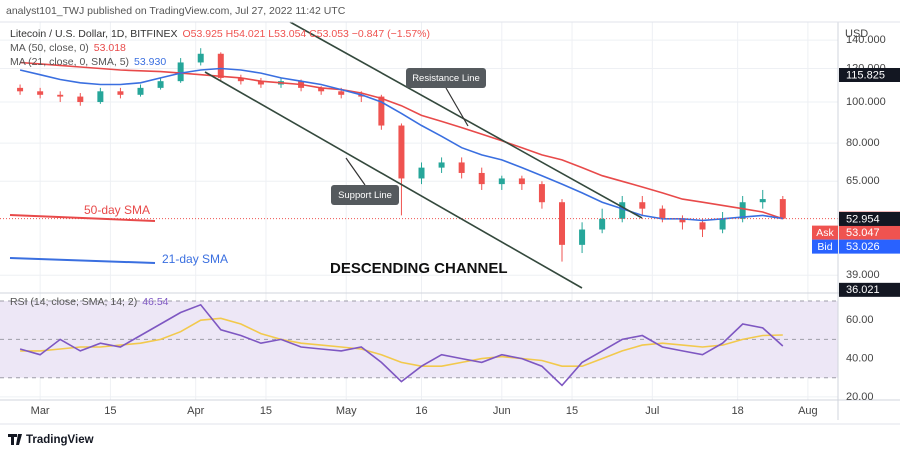 The height and width of the screenshot is (454, 900). Describe the element at coordinates (860, 320) in the screenshot. I see `y-tick-label: 60.00` at that location.